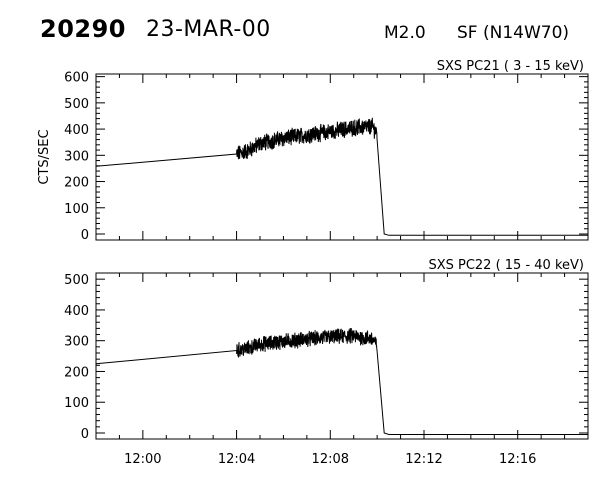  Describe the element at coordinates (83, 29) in the screenshot. I see `event-id: 20290` at that location.